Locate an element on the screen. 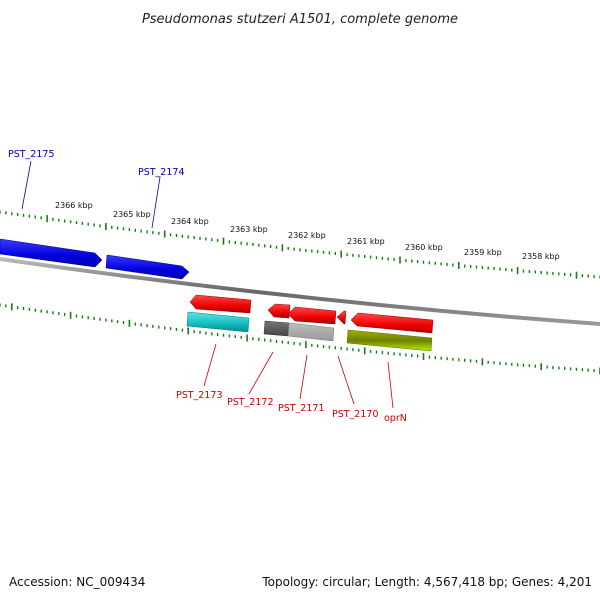 The height and width of the screenshot is (600, 600). gene-label-PST_2171: PST_2171 is located at coordinates (301, 408).